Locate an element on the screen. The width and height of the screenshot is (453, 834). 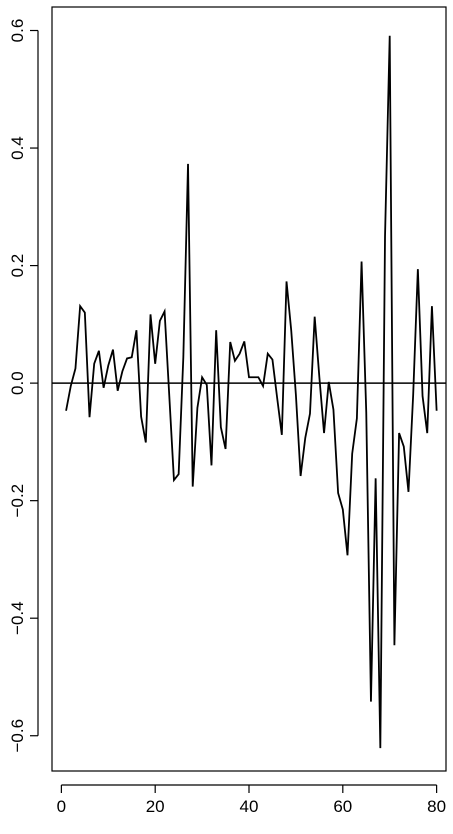
y-tick-label: 0.2 is located at coordinates (17, 266).